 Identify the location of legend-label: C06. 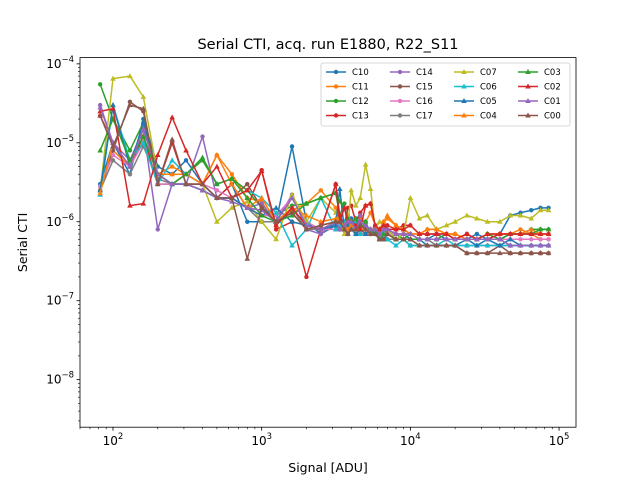
(488, 88).